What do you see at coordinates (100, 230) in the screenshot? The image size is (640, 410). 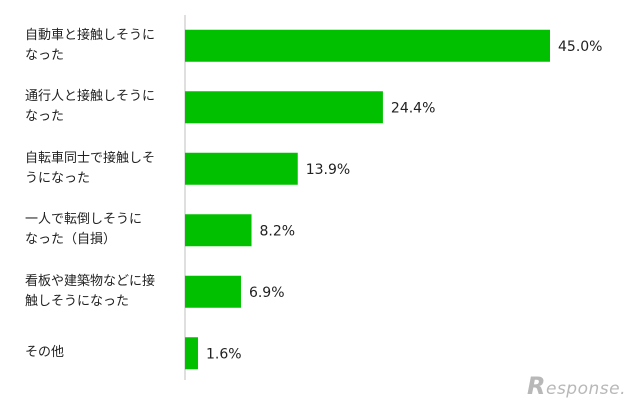 I see `category-label-3: 一人で転倒しそうに なった（自損）` at bounding box center [100, 230].